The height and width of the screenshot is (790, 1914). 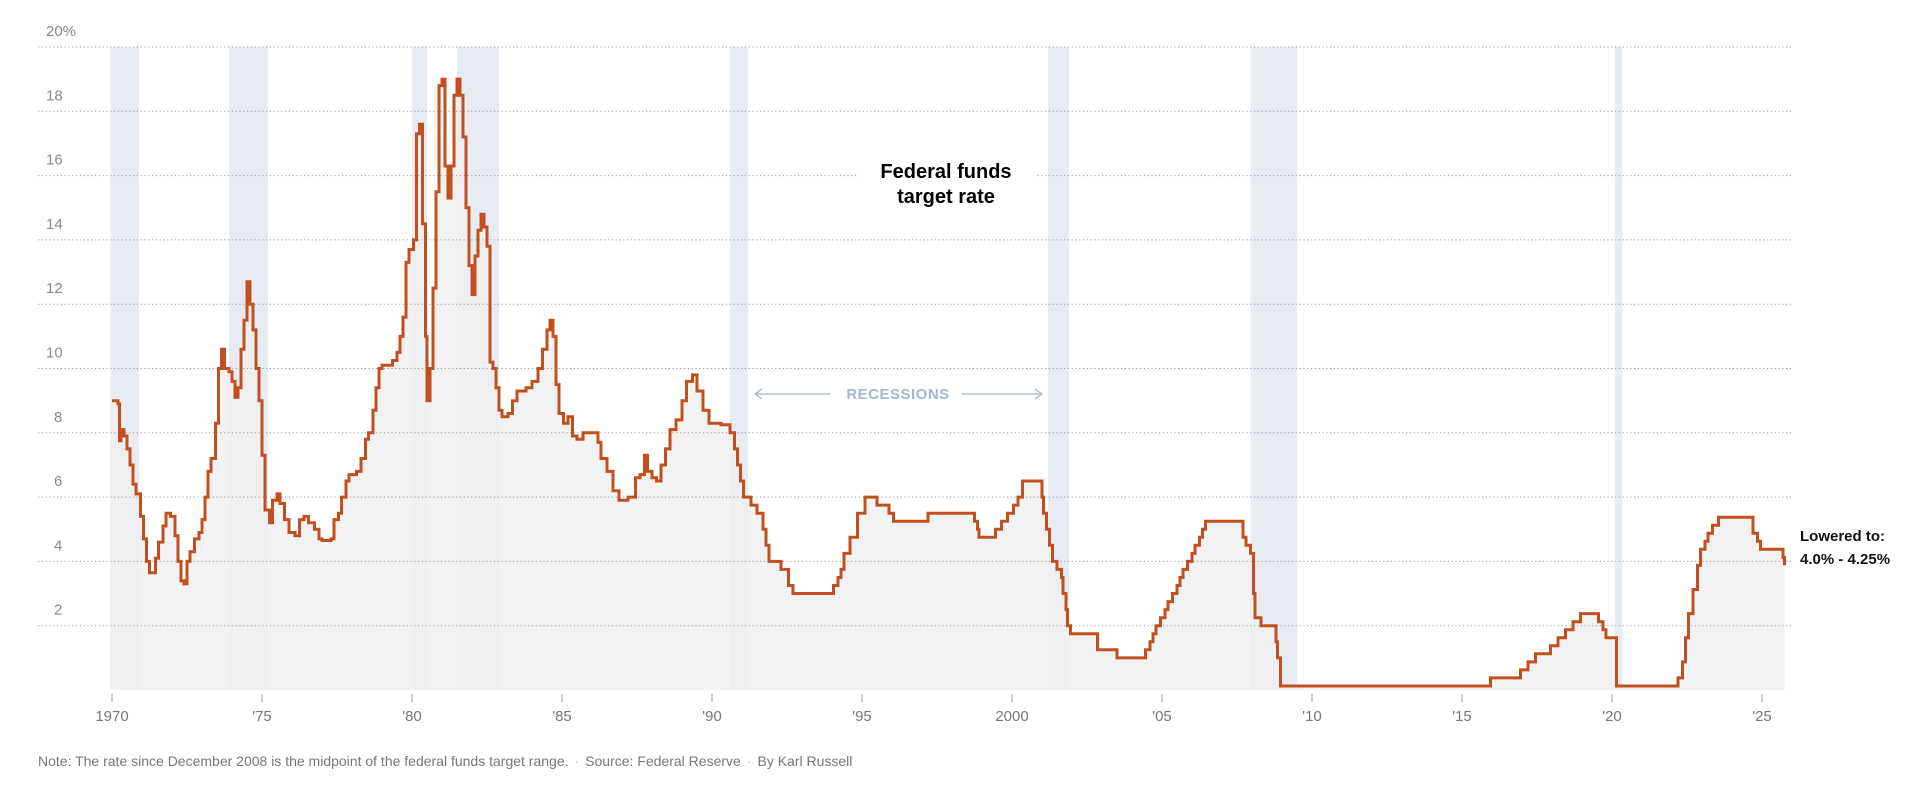 What do you see at coordinates (1842, 536) in the screenshot?
I see `end-annotation-line-1: Lowered to:` at bounding box center [1842, 536].